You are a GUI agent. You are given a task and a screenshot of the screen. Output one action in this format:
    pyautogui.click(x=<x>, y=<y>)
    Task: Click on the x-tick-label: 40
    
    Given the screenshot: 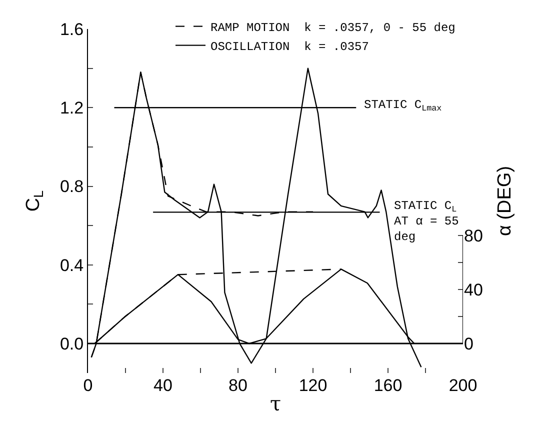 What is the action you would take?
    pyautogui.click(x=163, y=385)
    